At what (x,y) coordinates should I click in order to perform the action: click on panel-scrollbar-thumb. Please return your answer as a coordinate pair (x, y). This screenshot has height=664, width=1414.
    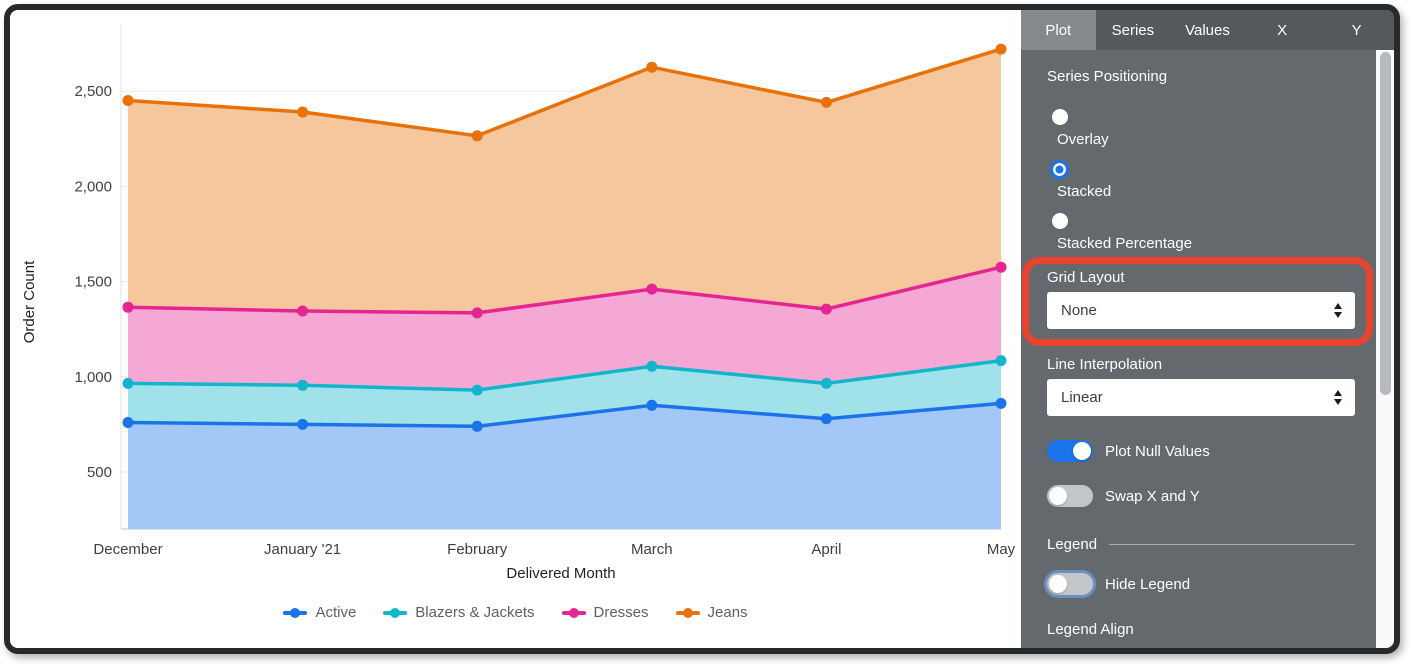
    Looking at the image, I should click on (1385, 223).